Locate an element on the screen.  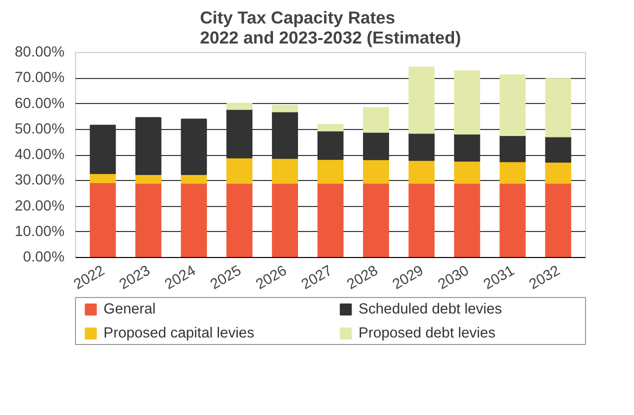
y-tick-label: 60.00% is located at coordinates (39, 104).